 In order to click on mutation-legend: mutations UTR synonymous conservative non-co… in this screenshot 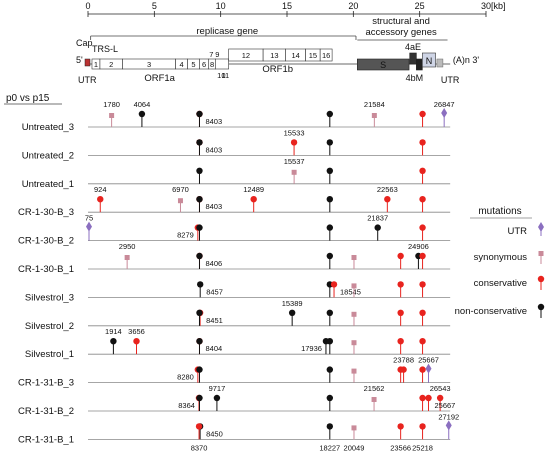, I will do `click(500, 262)`.